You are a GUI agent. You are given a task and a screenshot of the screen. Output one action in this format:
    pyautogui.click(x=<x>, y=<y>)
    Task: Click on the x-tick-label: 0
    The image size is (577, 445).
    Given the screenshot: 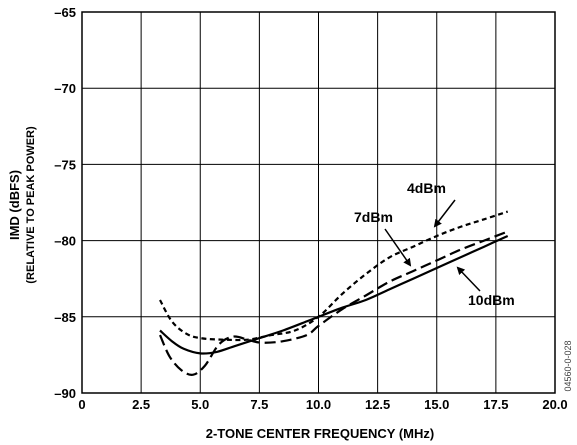 What is the action you would take?
    pyautogui.click(x=81, y=404)
    